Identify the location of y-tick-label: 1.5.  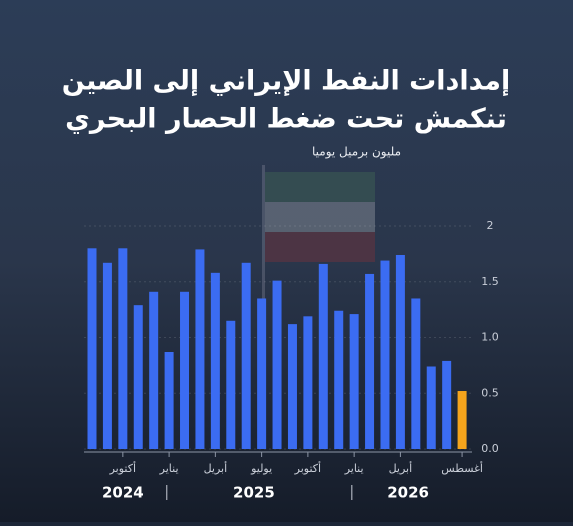
(490, 281).